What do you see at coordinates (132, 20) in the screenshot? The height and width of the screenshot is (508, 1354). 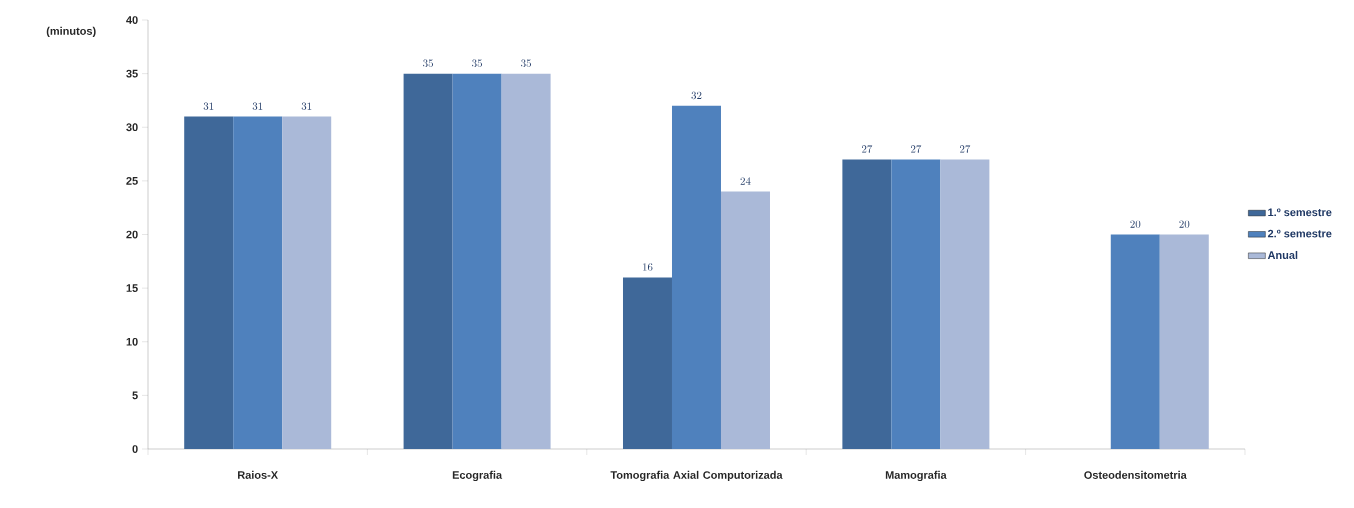 I see `y-tick-label: 40` at bounding box center [132, 20].